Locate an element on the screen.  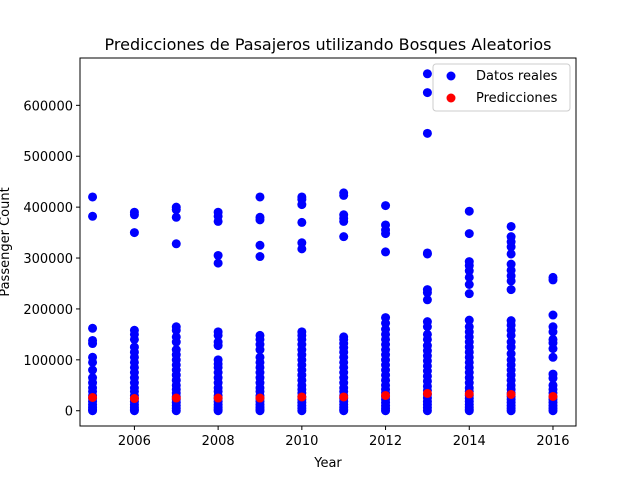
x-tick-label: 2012 is located at coordinates (385, 441).